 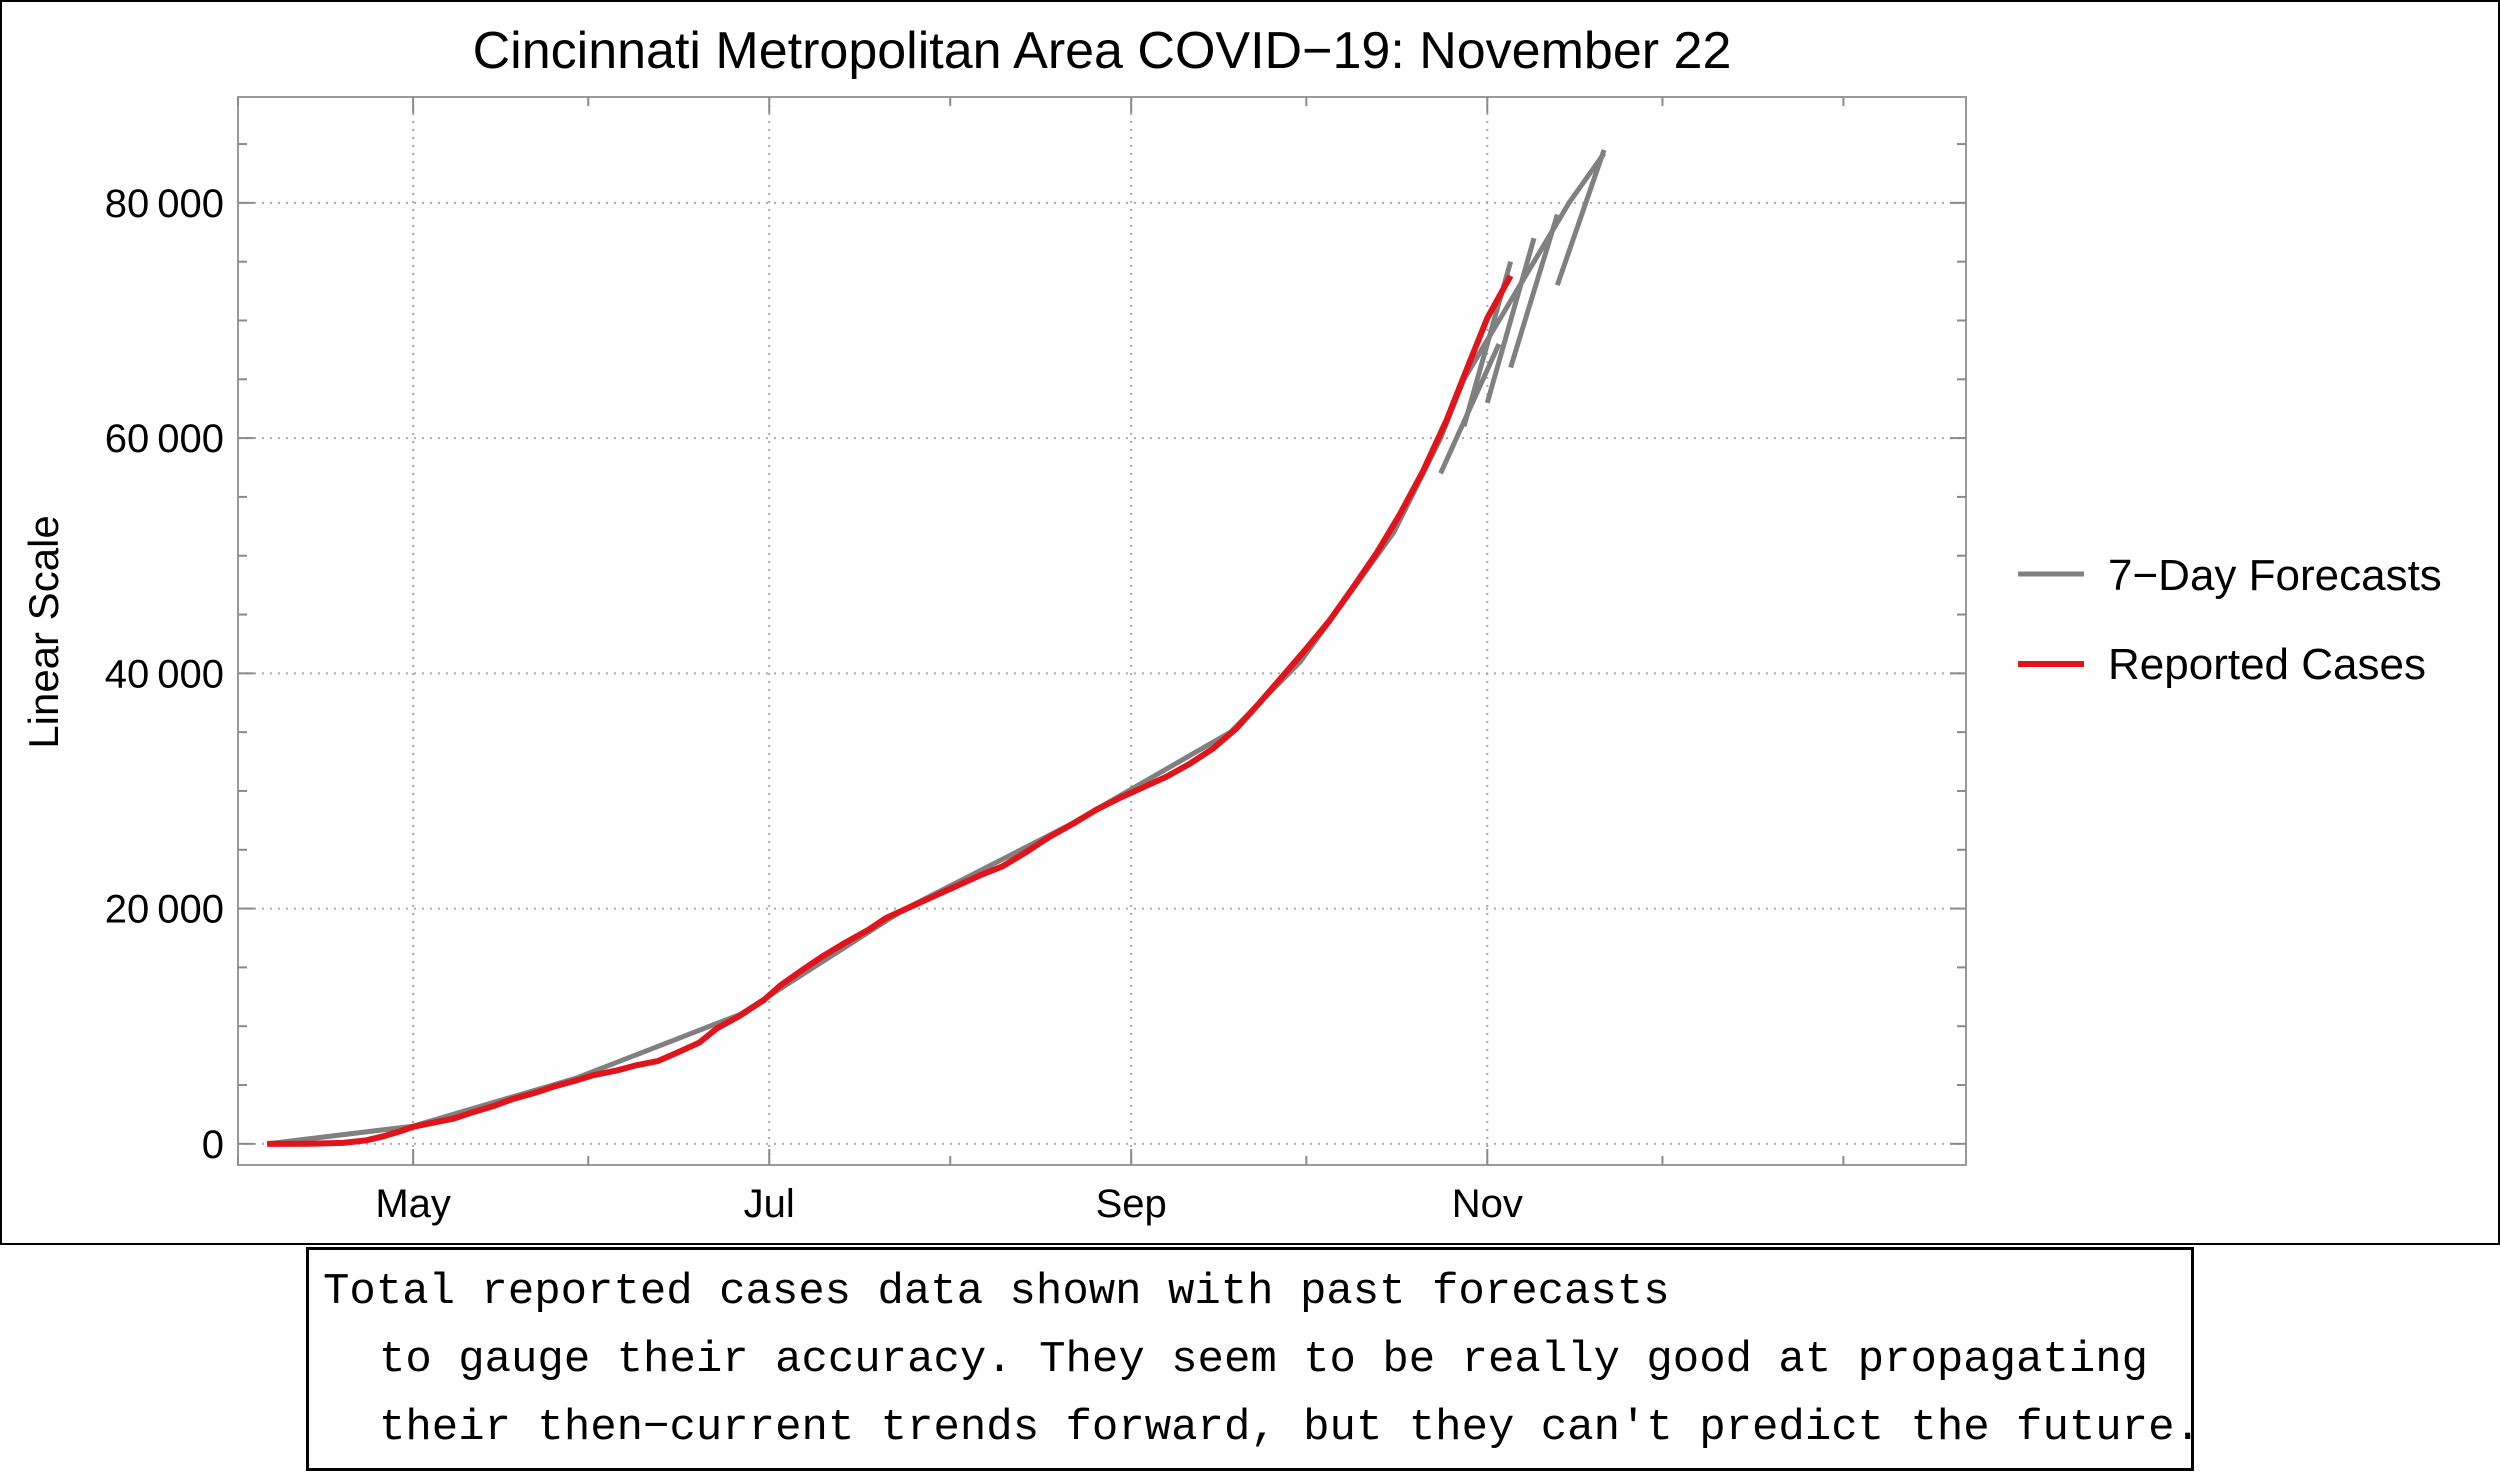 I want to click on x-tick-label: Sep, so click(x=1131, y=1204).